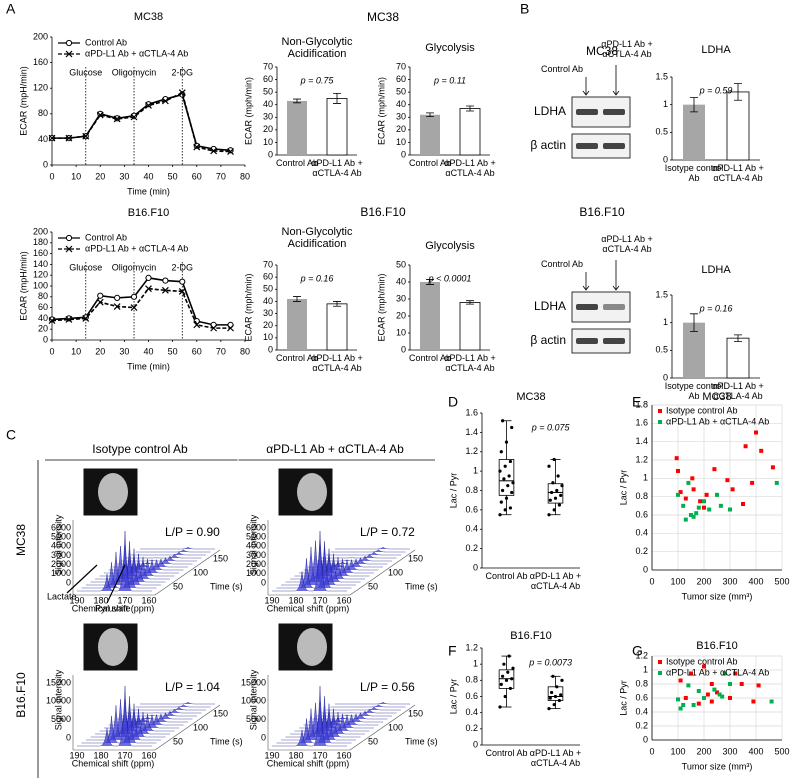  I want to click on legend-marker, so click(69, 249).